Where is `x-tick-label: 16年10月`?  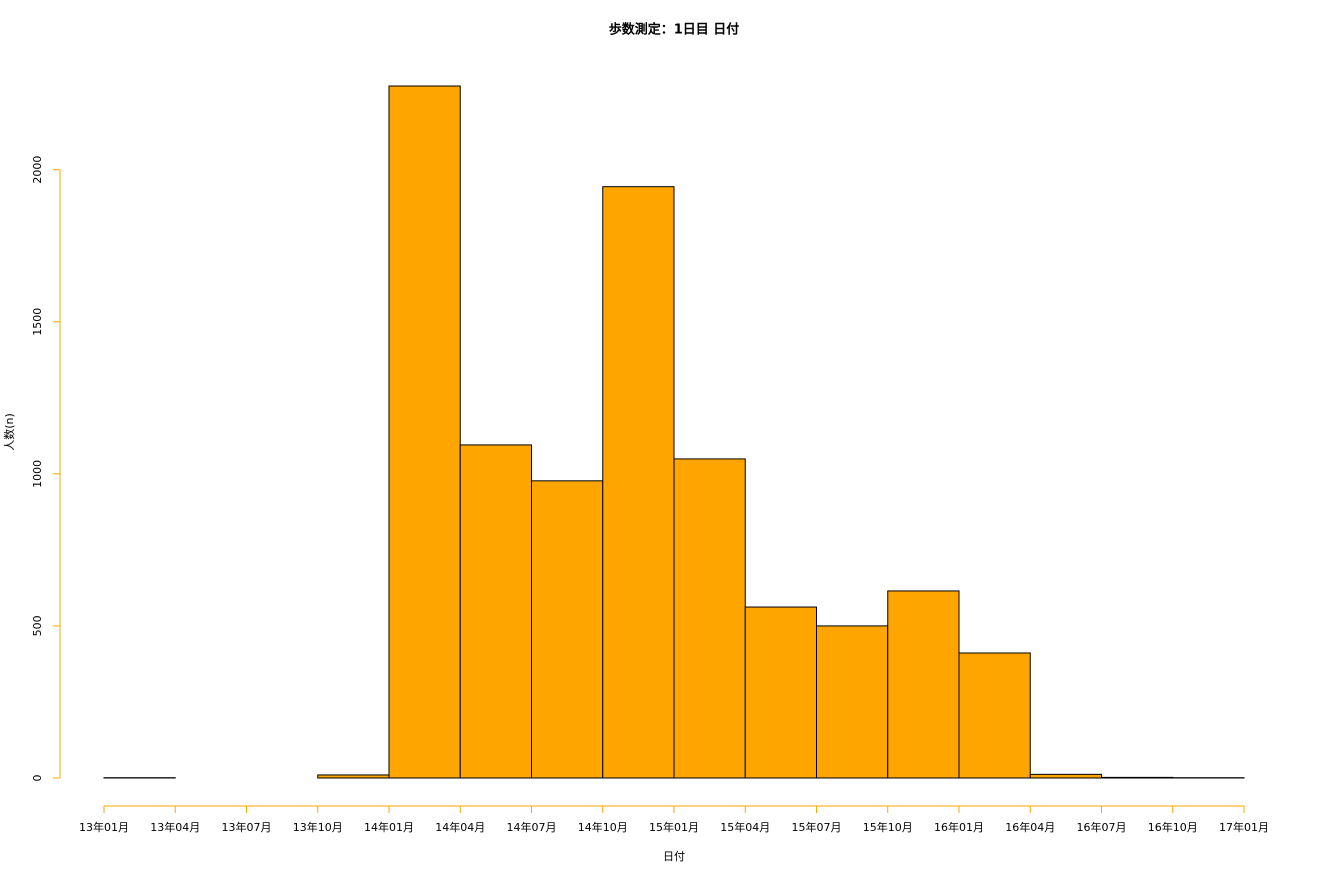
x-tick-label: 16年10月 is located at coordinates (1173, 827).